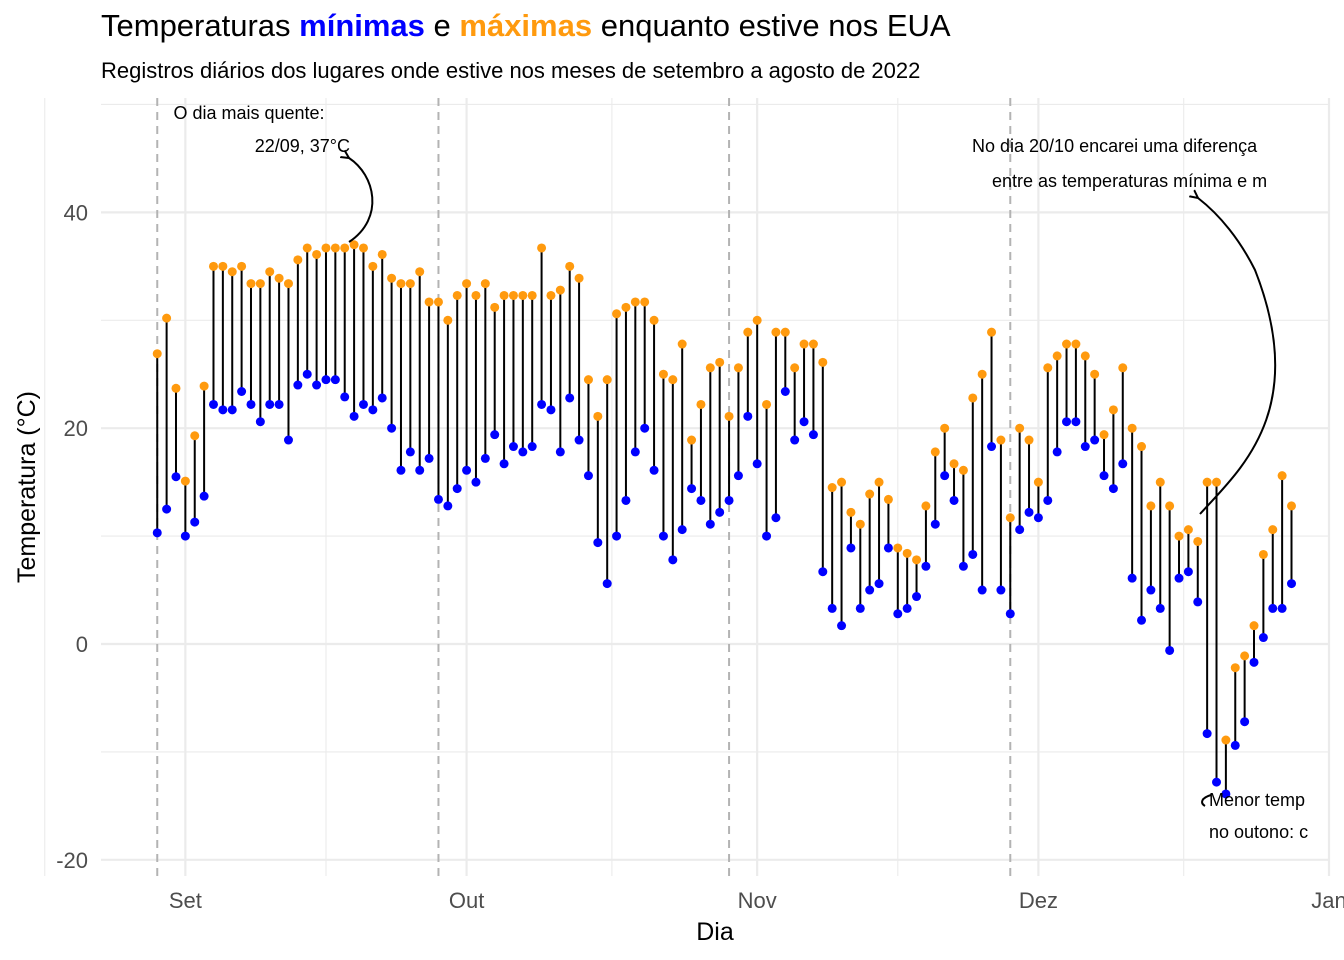 Image resolution: width=1344 pixels, height=960 pixels. What do you see at coordinates (715, 932) in the screenshot?
I see `x-axis-title: Dia` at bounding box center [715, 932].